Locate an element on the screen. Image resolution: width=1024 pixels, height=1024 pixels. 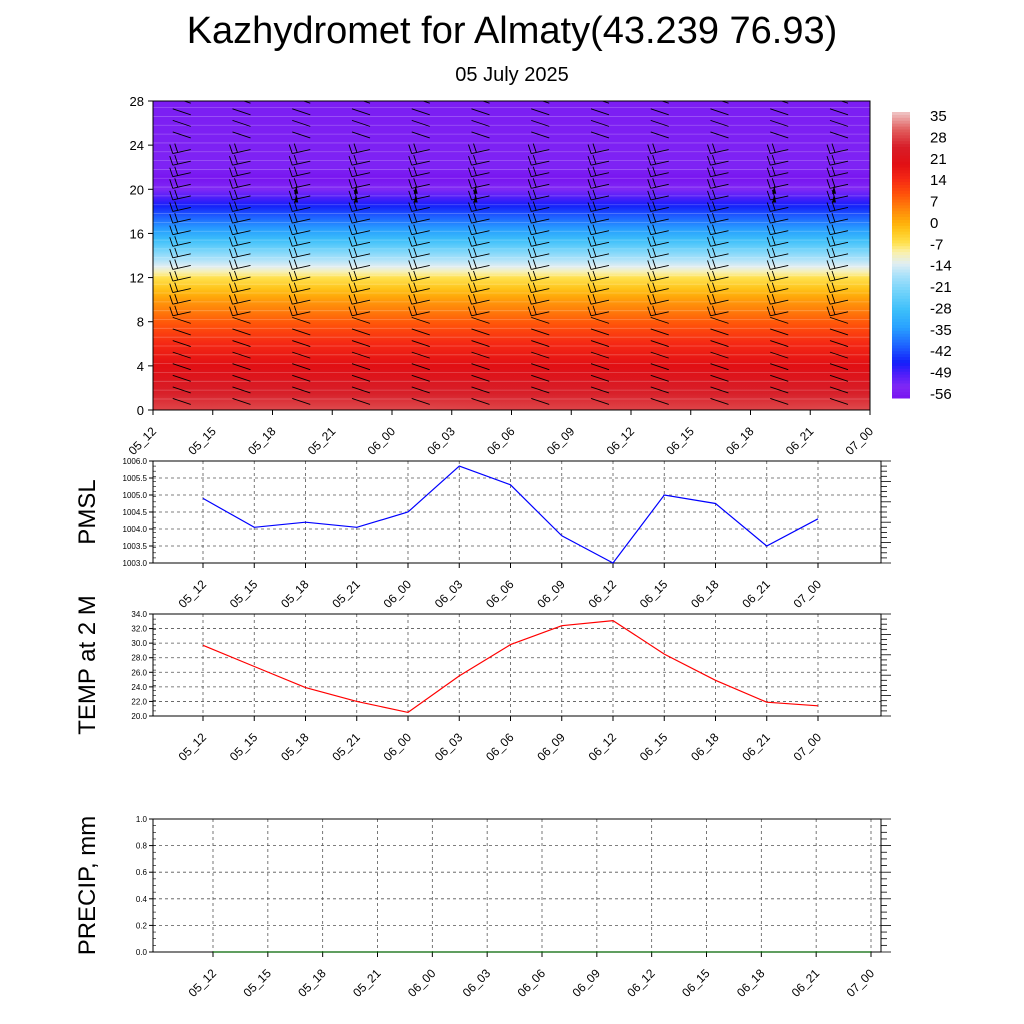
y-tick-label: 12 is located at coordinates (137, 278).